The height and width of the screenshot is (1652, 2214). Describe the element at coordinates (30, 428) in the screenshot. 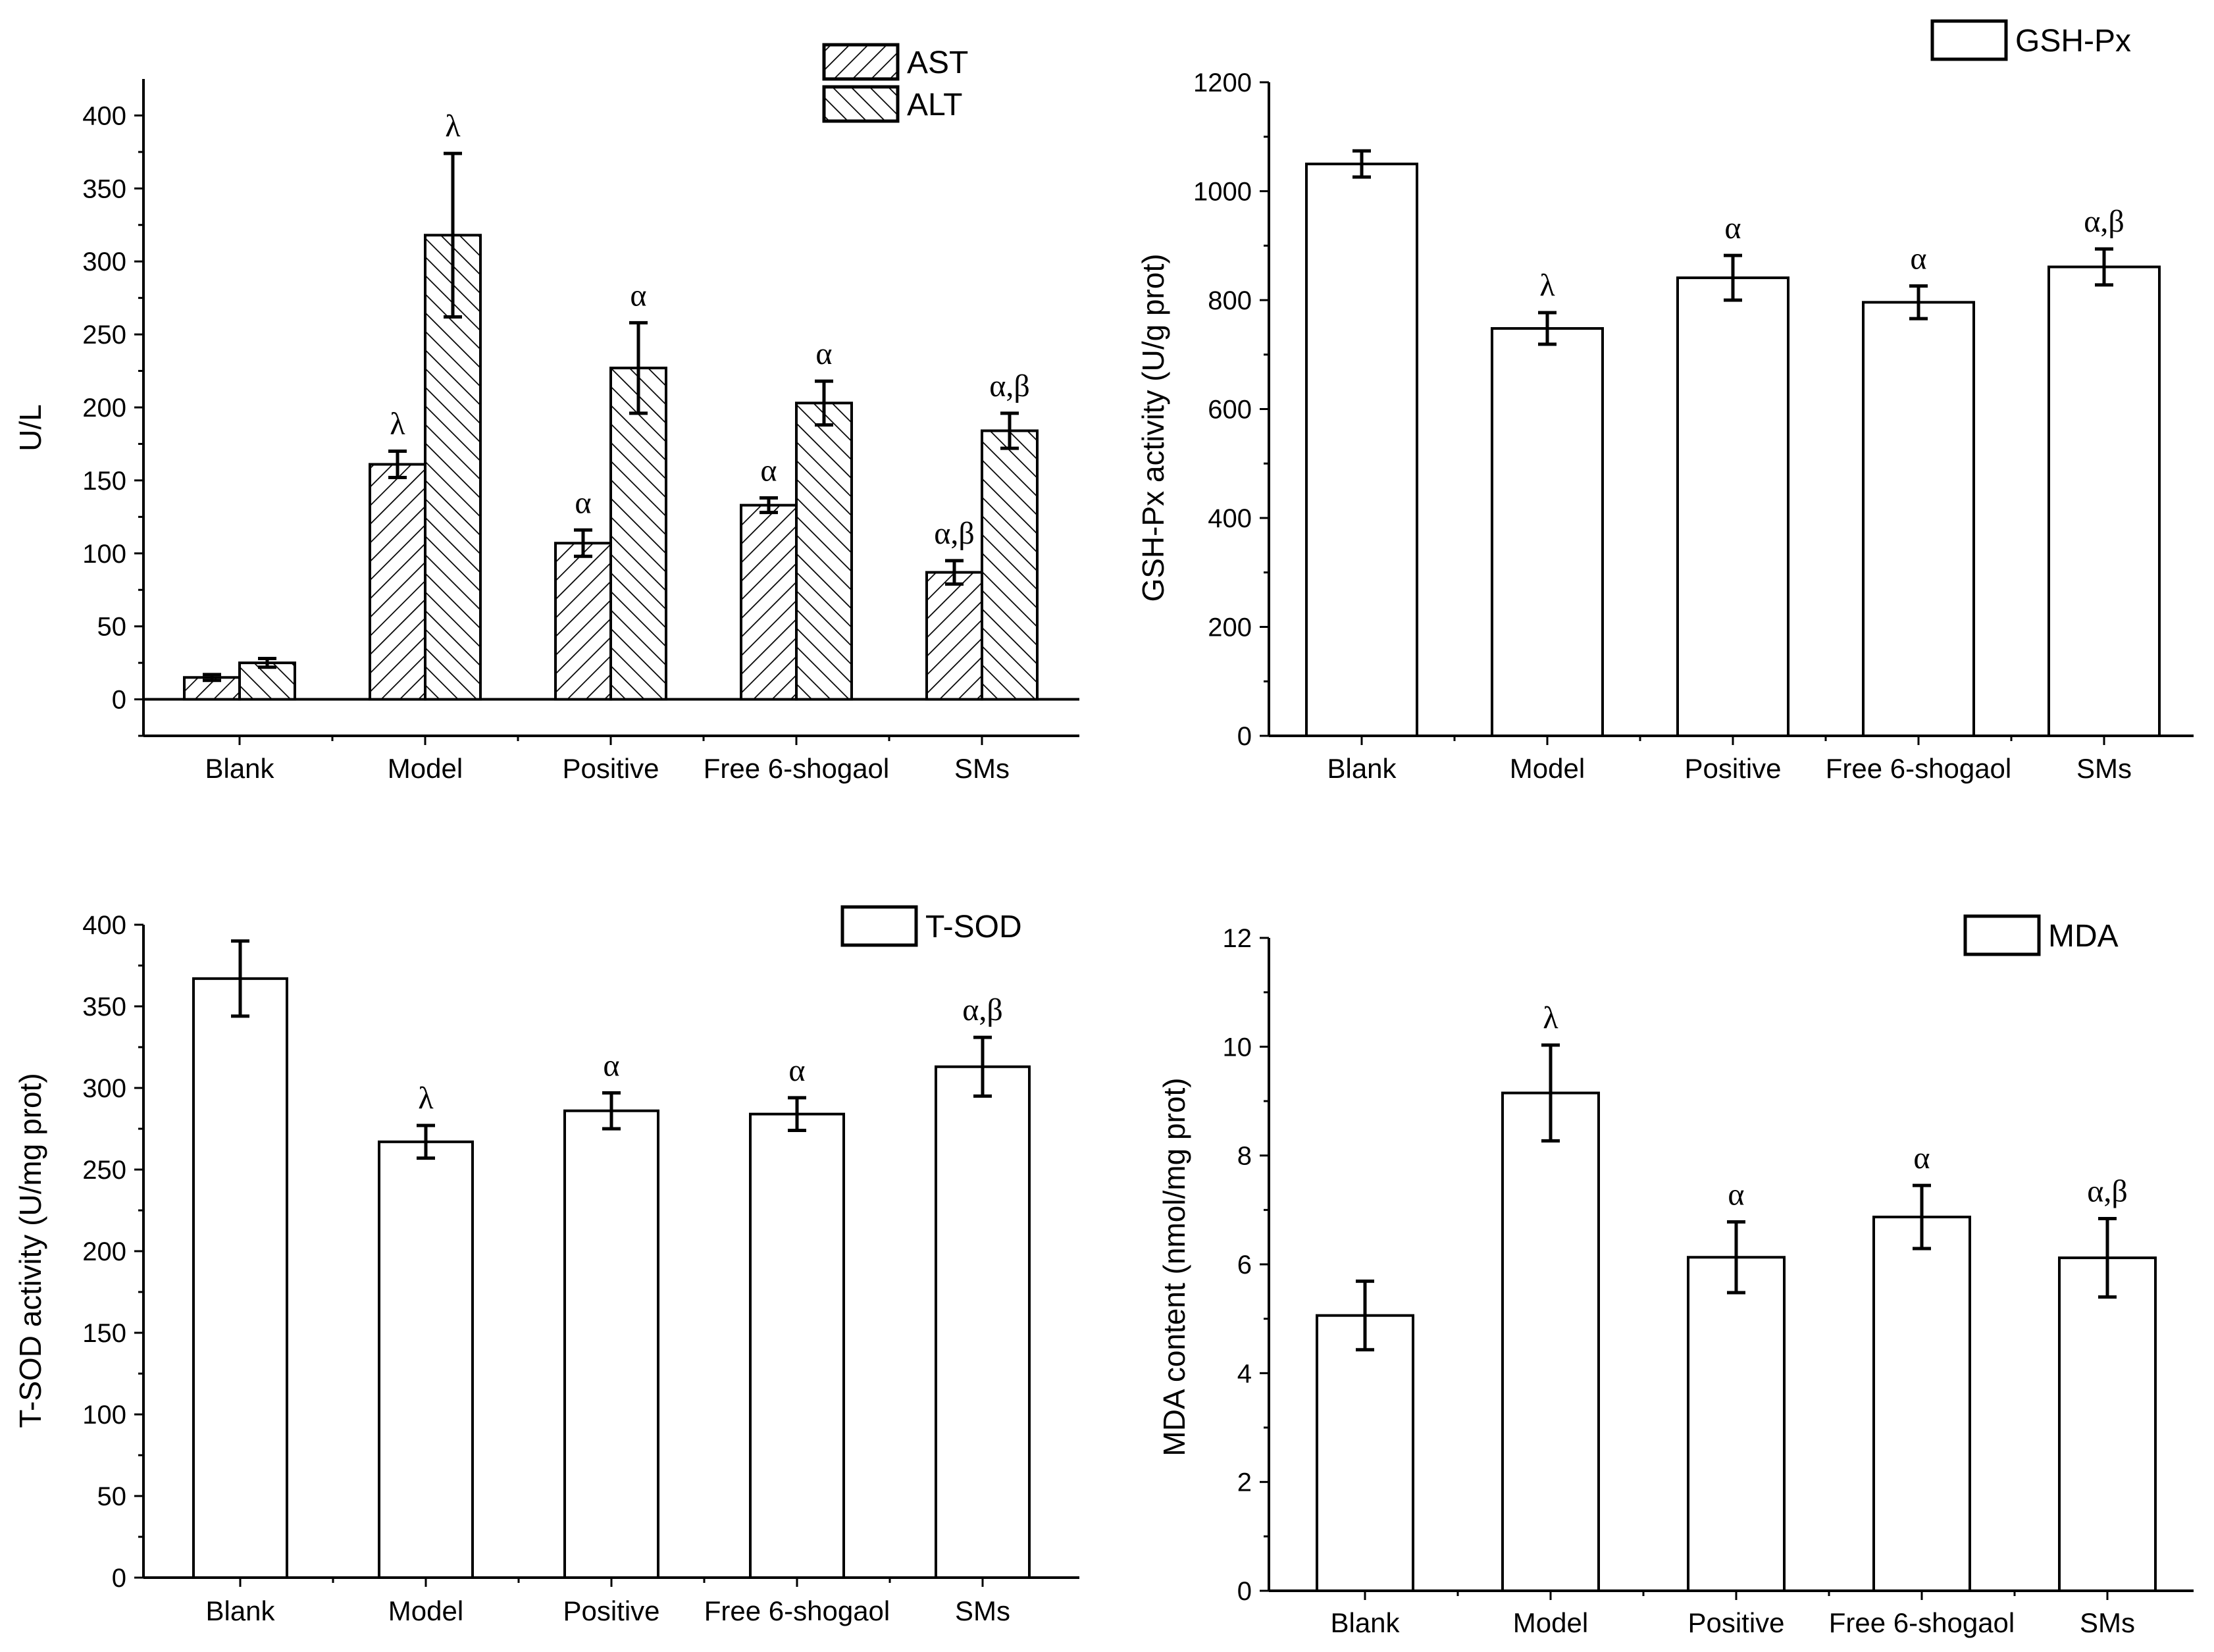

I see `y-axis-title: U/L` at that location.